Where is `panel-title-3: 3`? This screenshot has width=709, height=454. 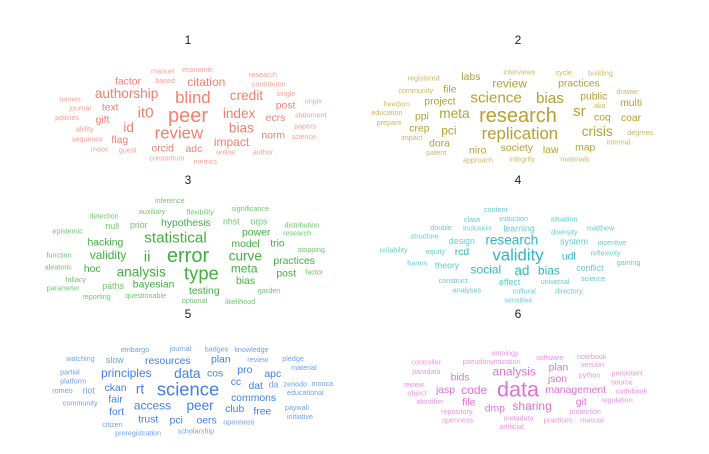 panel-title-3: 3 is located at coordinates (188, 180).